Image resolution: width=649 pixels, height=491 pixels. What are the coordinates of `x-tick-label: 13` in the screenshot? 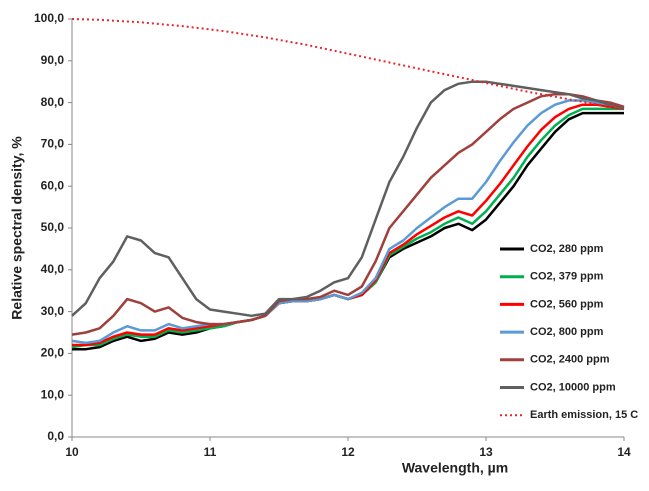 It's located at (486, 452).